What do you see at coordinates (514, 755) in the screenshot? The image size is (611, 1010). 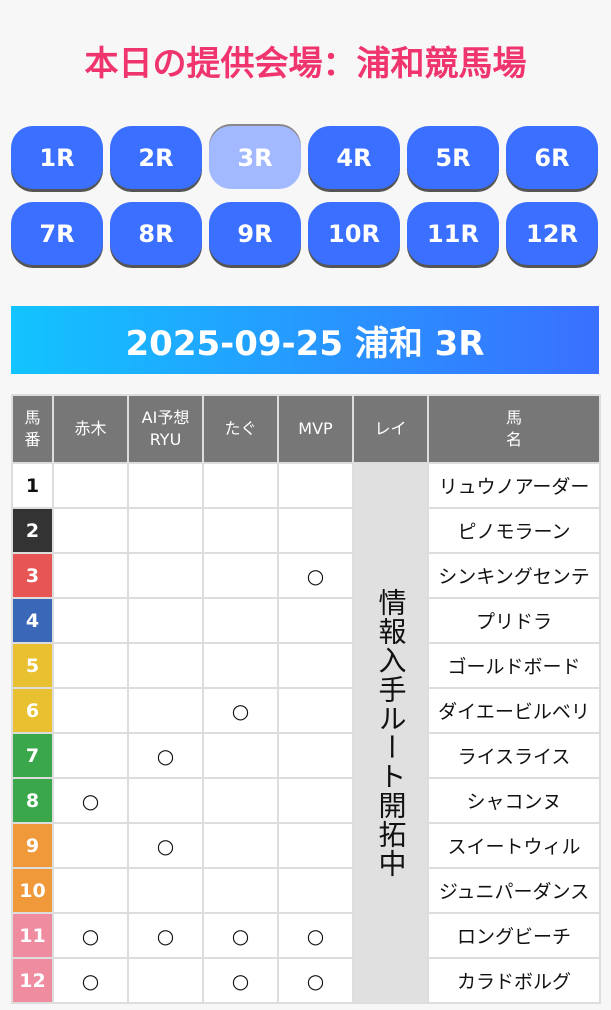 I see `horse-name: ライスライス` at bounding box center [514, 755].